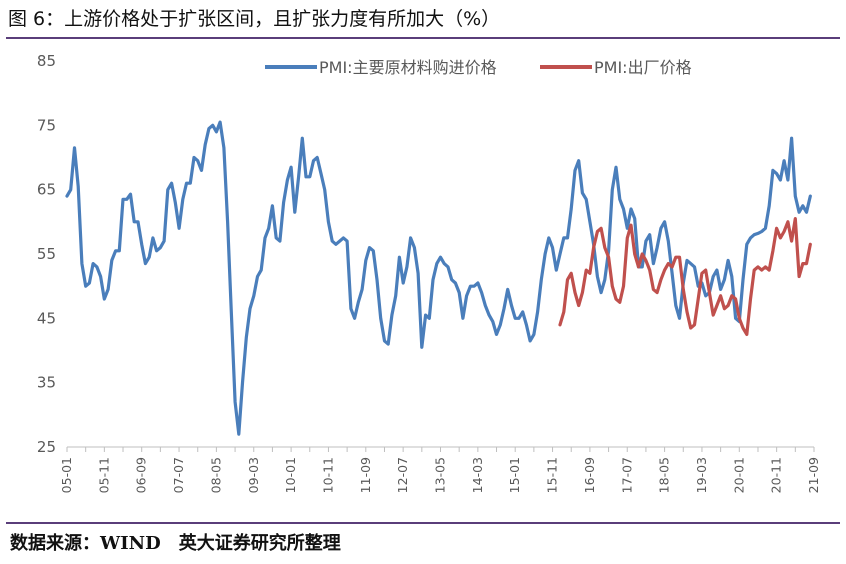  Describe the element at coordinates (46, 61) in the screenshot. I see `y-tick-label: 85` at that location.